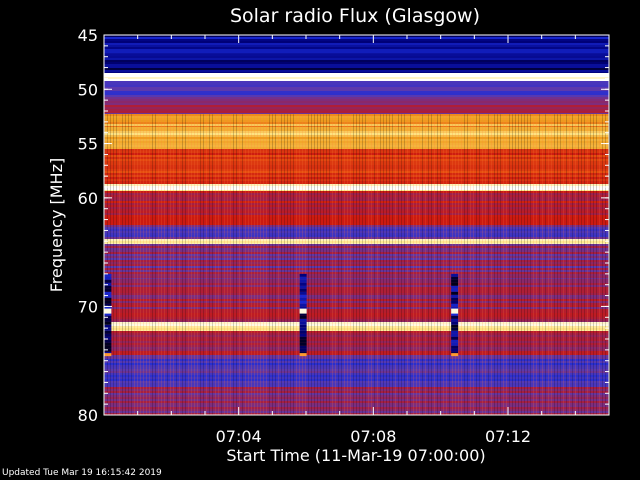 The width and height of the screenshot is (640, 480). Describe the element at coordinates (88, 198) in the screenshot. I see `y-tick-label: 60` at that location.